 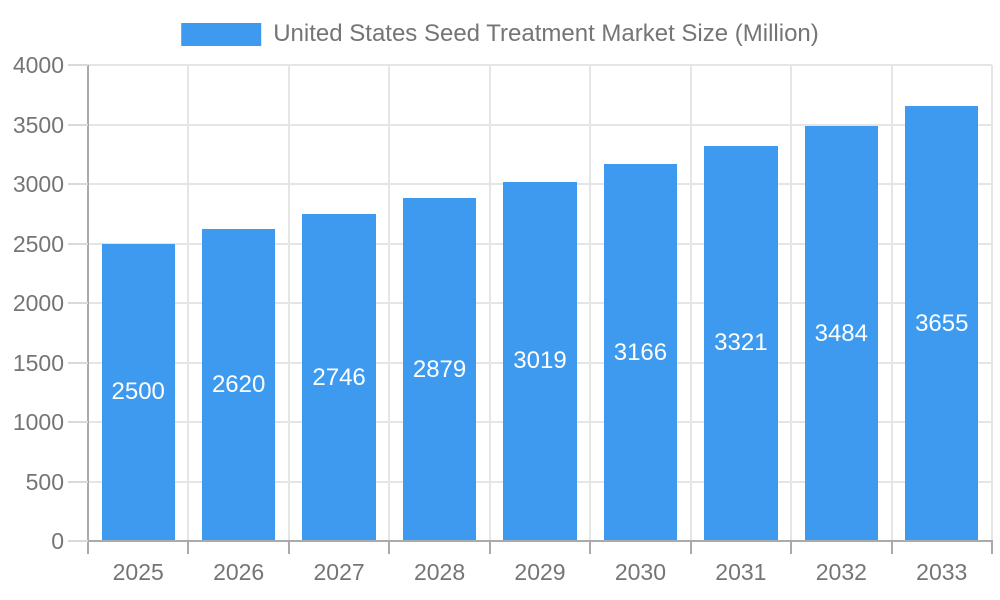 I want to click on bar-2031: 3321, so click(x=741, y=343).